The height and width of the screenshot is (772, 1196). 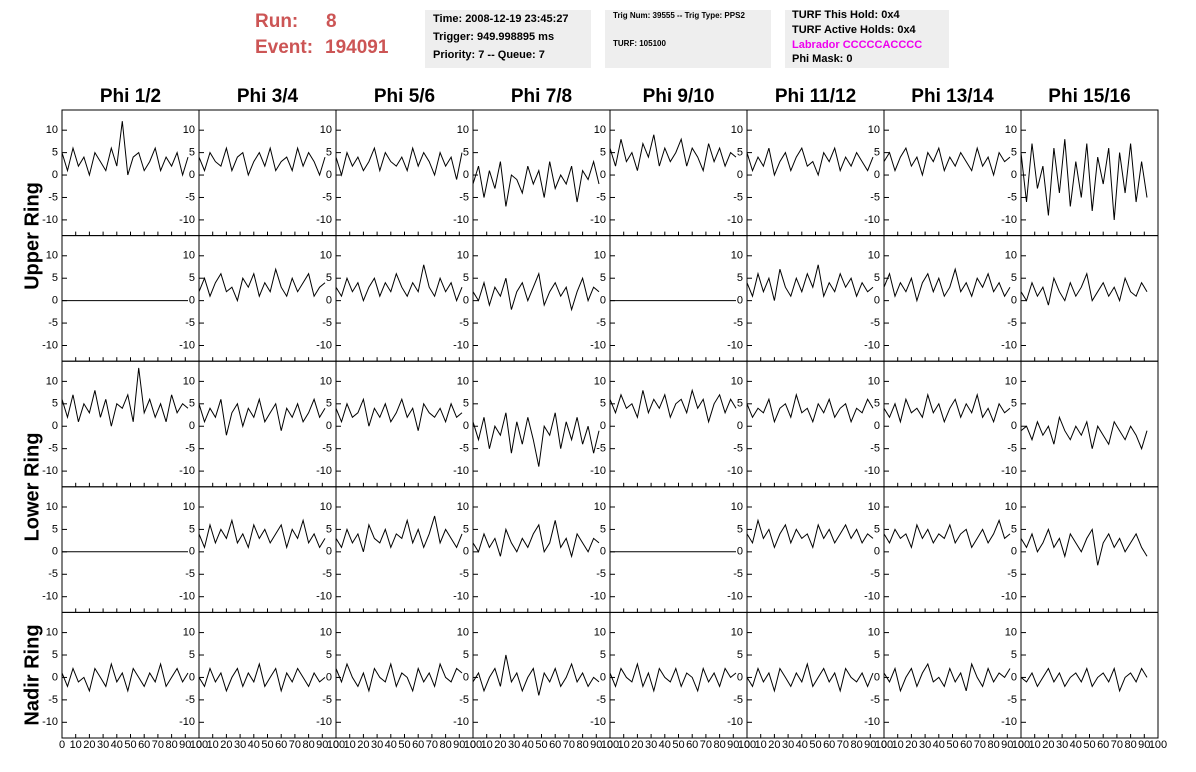 What do you see at coordinates (1089, 96) in the screenshot?
I see `column-title: Phi 15/16` at bounding box center [1089, 96].